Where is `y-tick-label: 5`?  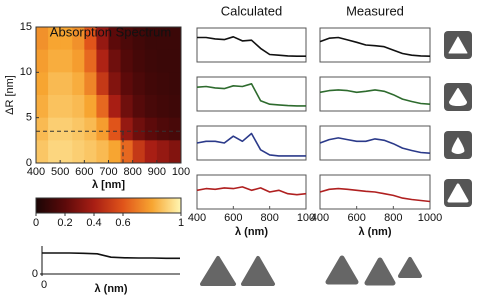
y-tick-label: 5 is located at coordinates (29, 118).